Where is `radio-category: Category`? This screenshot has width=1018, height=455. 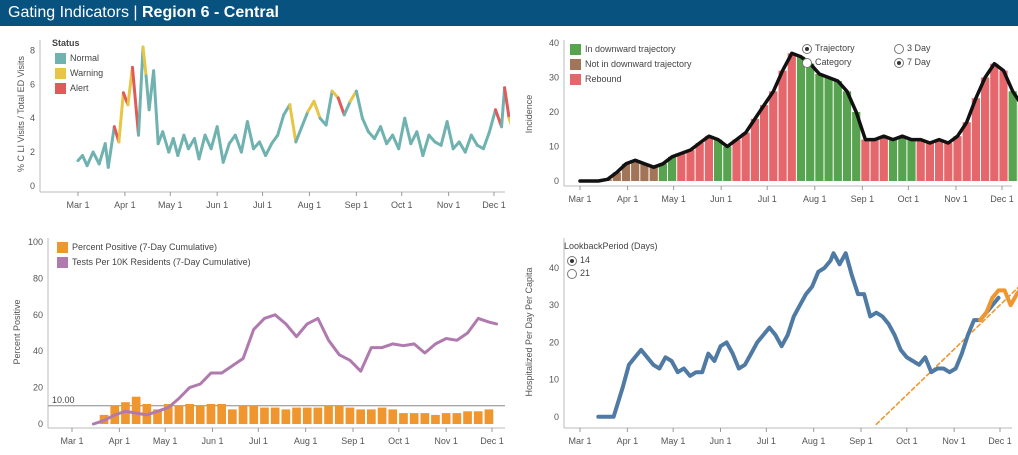
radio-category: Category is located at coordinates (827, 62).